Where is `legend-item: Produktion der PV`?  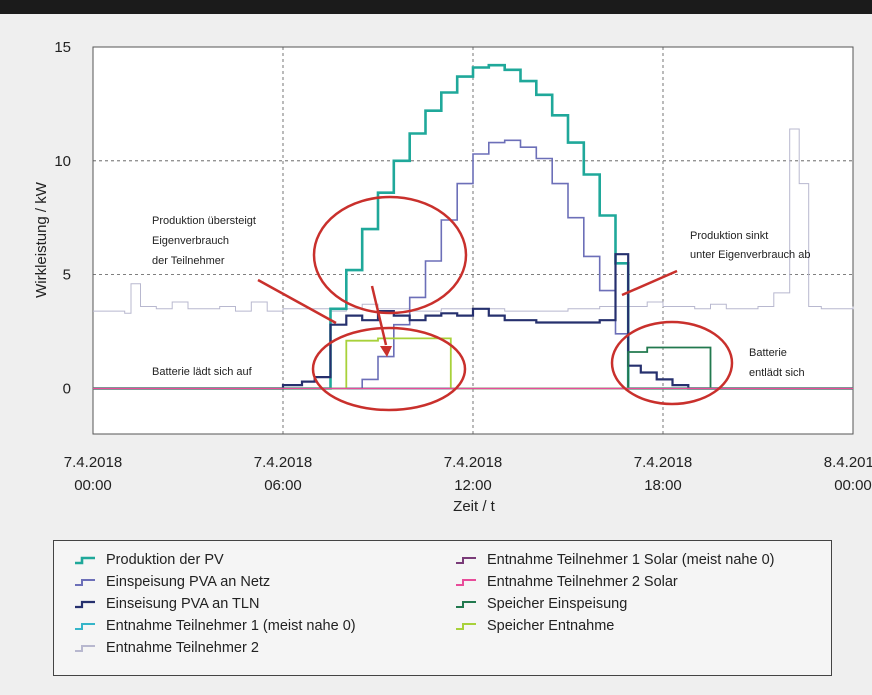
legend-item: Produktion der PV is located at coordinates (149, 560).